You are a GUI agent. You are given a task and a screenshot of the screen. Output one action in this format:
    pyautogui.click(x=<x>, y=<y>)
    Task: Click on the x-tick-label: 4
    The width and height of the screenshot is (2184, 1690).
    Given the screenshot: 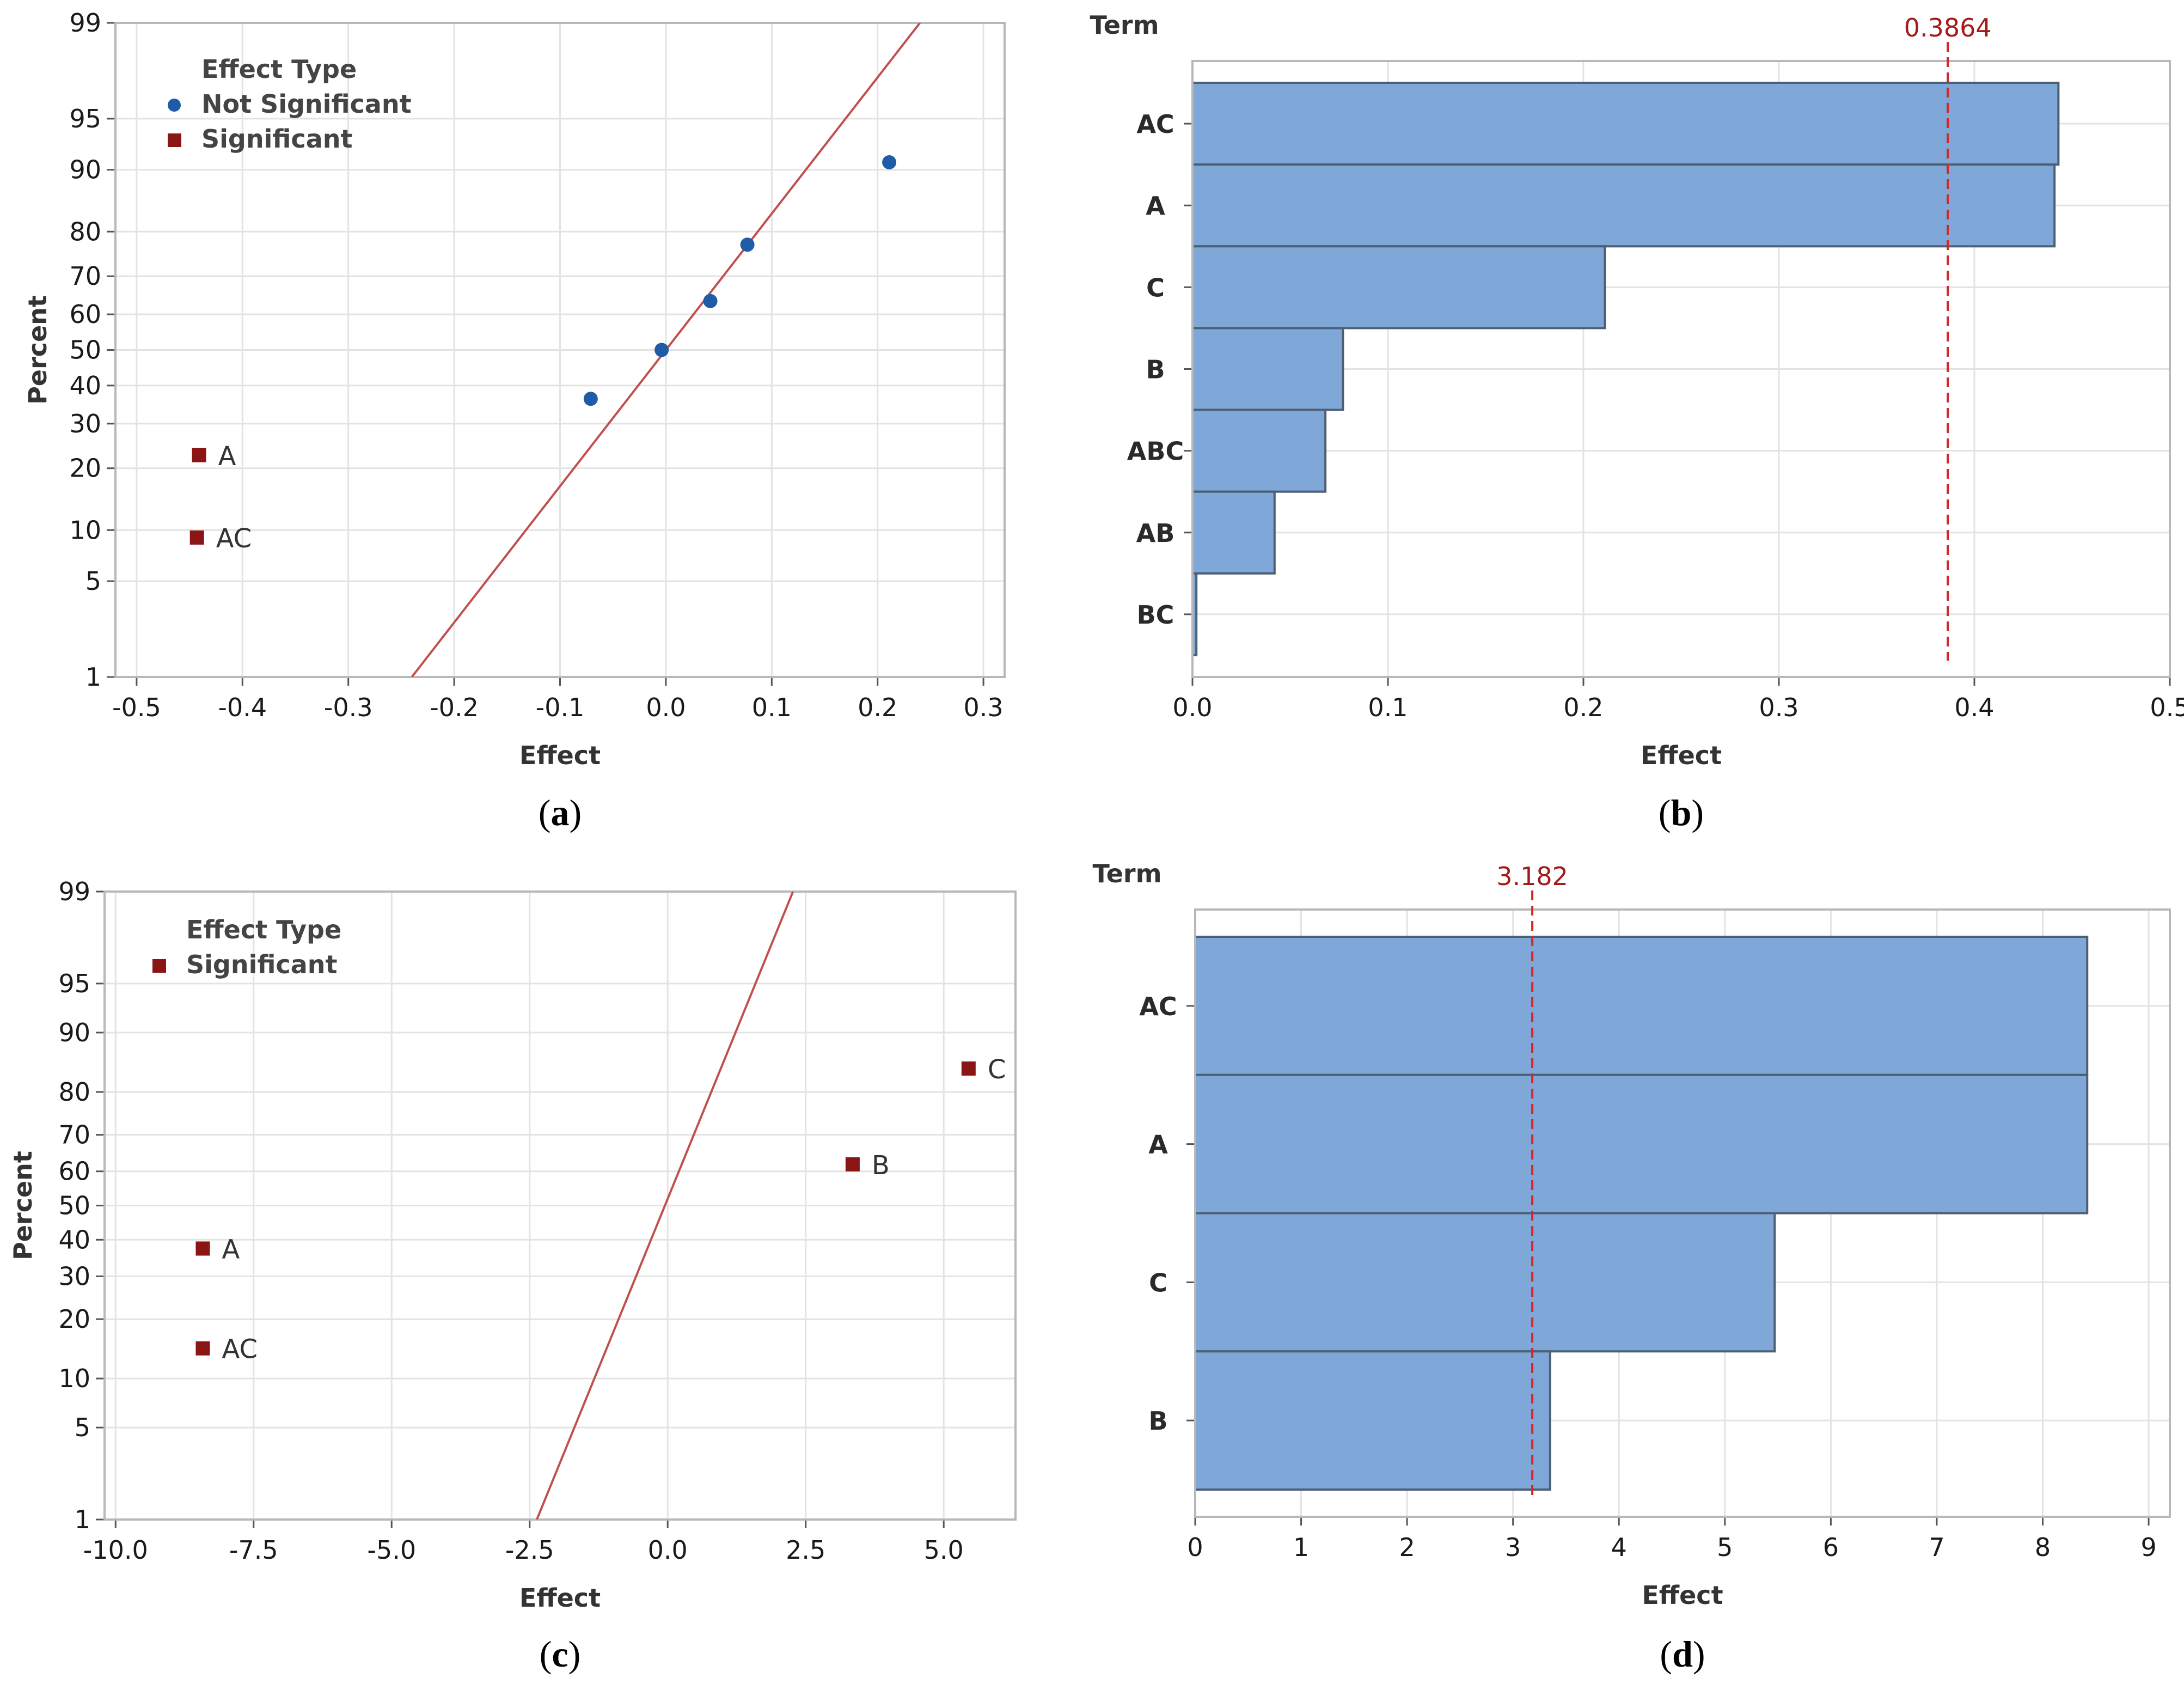 What is the action you would take?
    pyautogui.click(x=1619, y=1547)
    